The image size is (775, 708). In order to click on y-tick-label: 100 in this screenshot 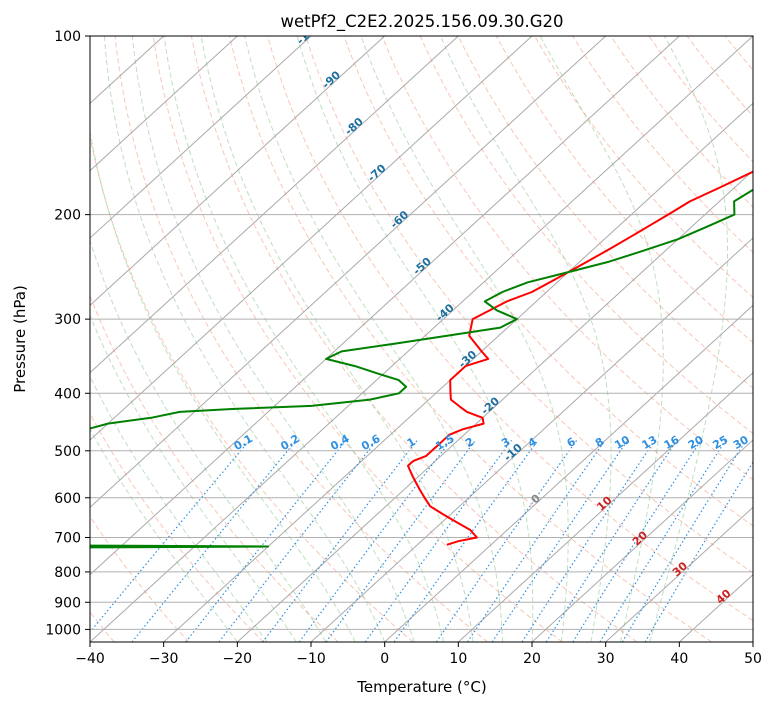, I will do `click(67, 37)`.